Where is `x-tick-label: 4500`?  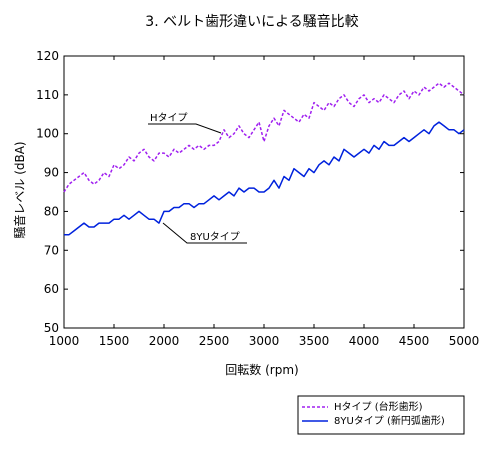
x-tick-label: 4500 is located at coordinates (414, 341).